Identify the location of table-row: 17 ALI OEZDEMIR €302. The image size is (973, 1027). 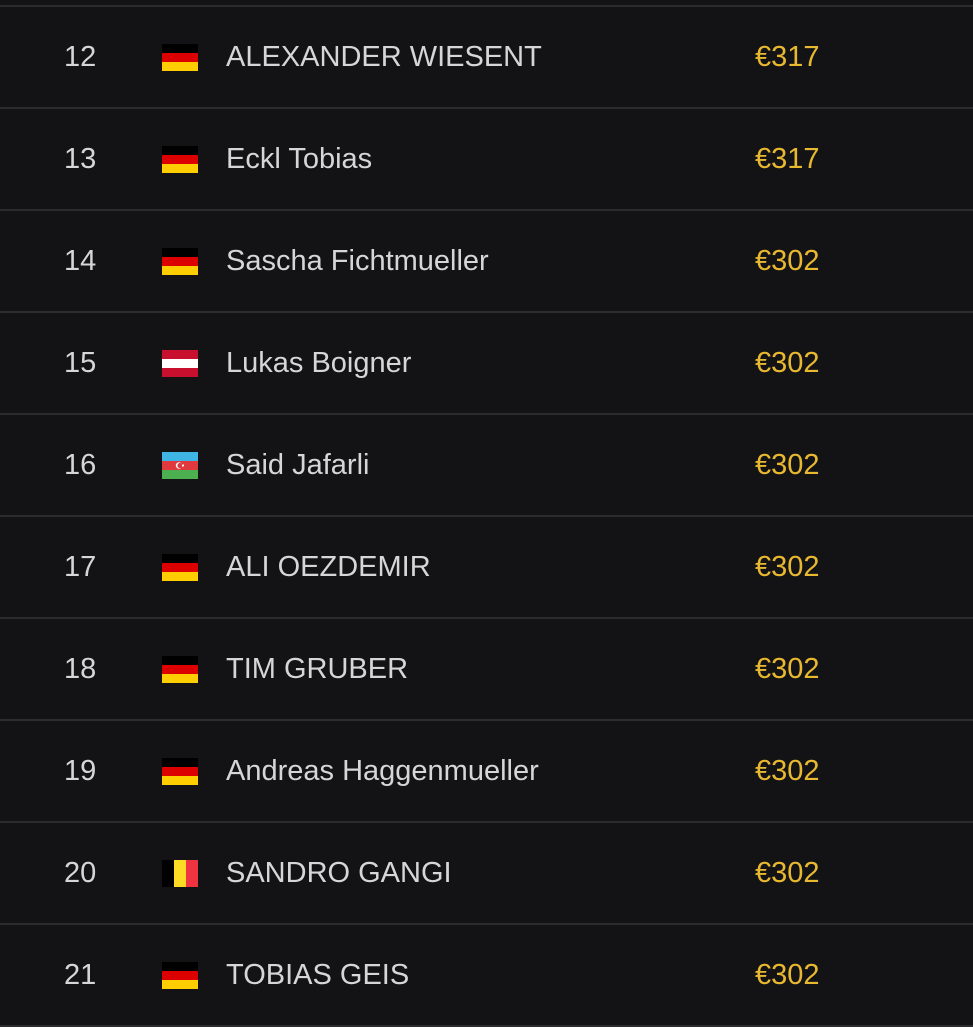
(486, 568).